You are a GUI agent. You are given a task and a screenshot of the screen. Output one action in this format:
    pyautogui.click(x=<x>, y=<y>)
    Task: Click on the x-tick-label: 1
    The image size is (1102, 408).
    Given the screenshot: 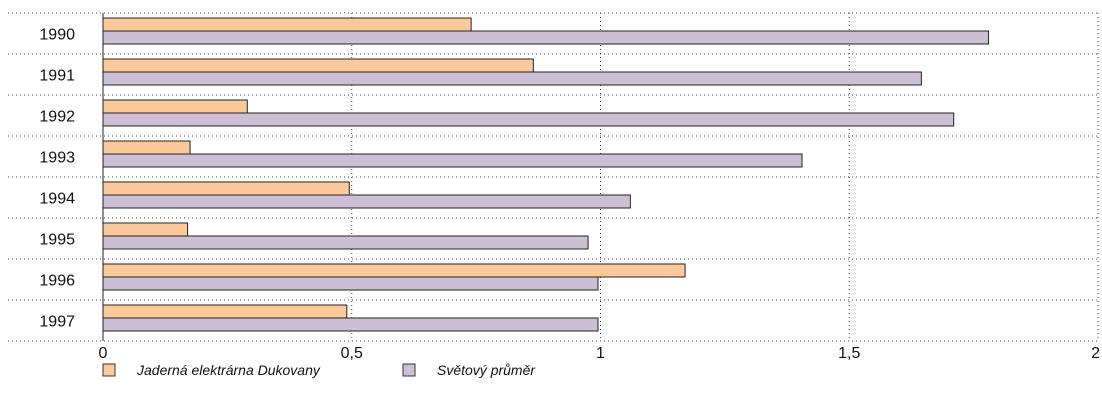 What is the action you would take?
    pyautogui.click(x=600, y=353)
    